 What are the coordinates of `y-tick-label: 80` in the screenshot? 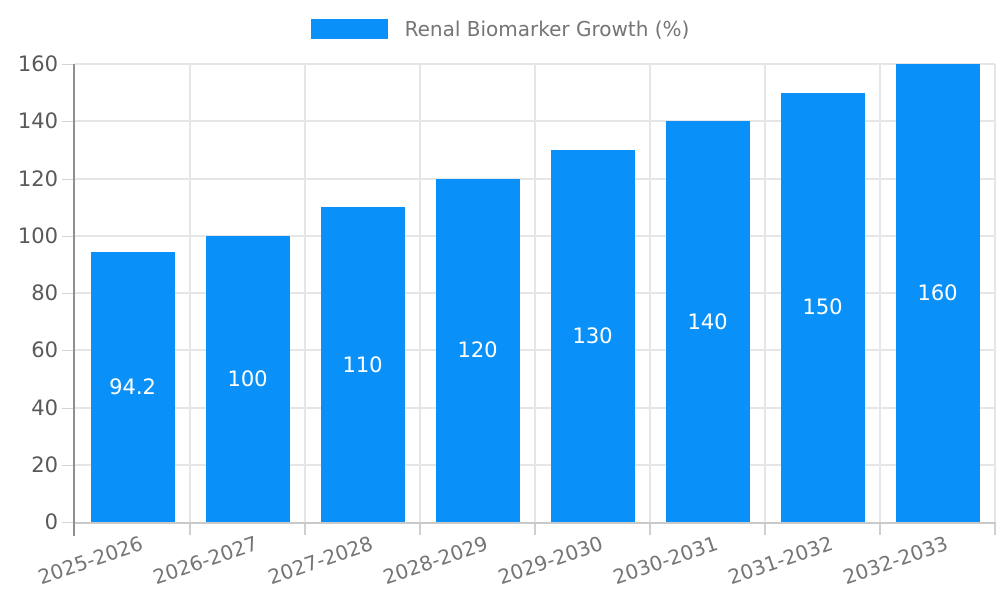 It's located at (44, 293).